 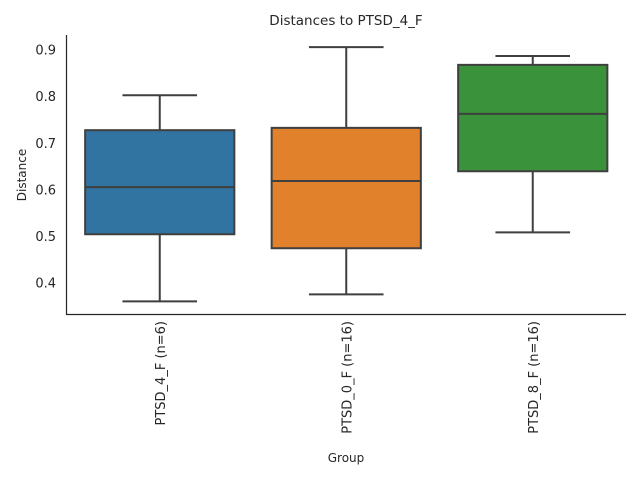 What do you see at coordinates (345, 21) in the screenshot?
I see `chart-title: Distances to PTSD_4_F` at bounding box center [345, 21].